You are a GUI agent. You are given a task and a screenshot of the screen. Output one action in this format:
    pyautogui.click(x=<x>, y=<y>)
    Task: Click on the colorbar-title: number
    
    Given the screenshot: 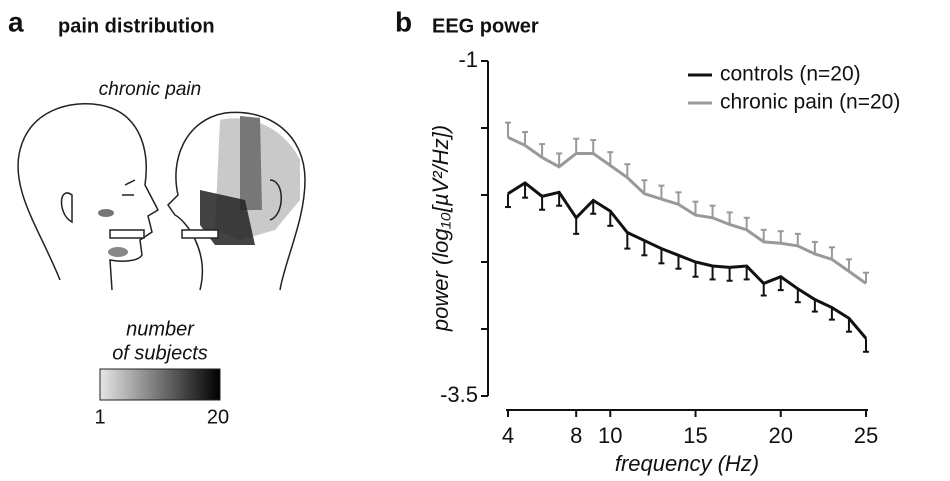 What is the action you would take?
    pyautogui.click(x=160, y=329)
    